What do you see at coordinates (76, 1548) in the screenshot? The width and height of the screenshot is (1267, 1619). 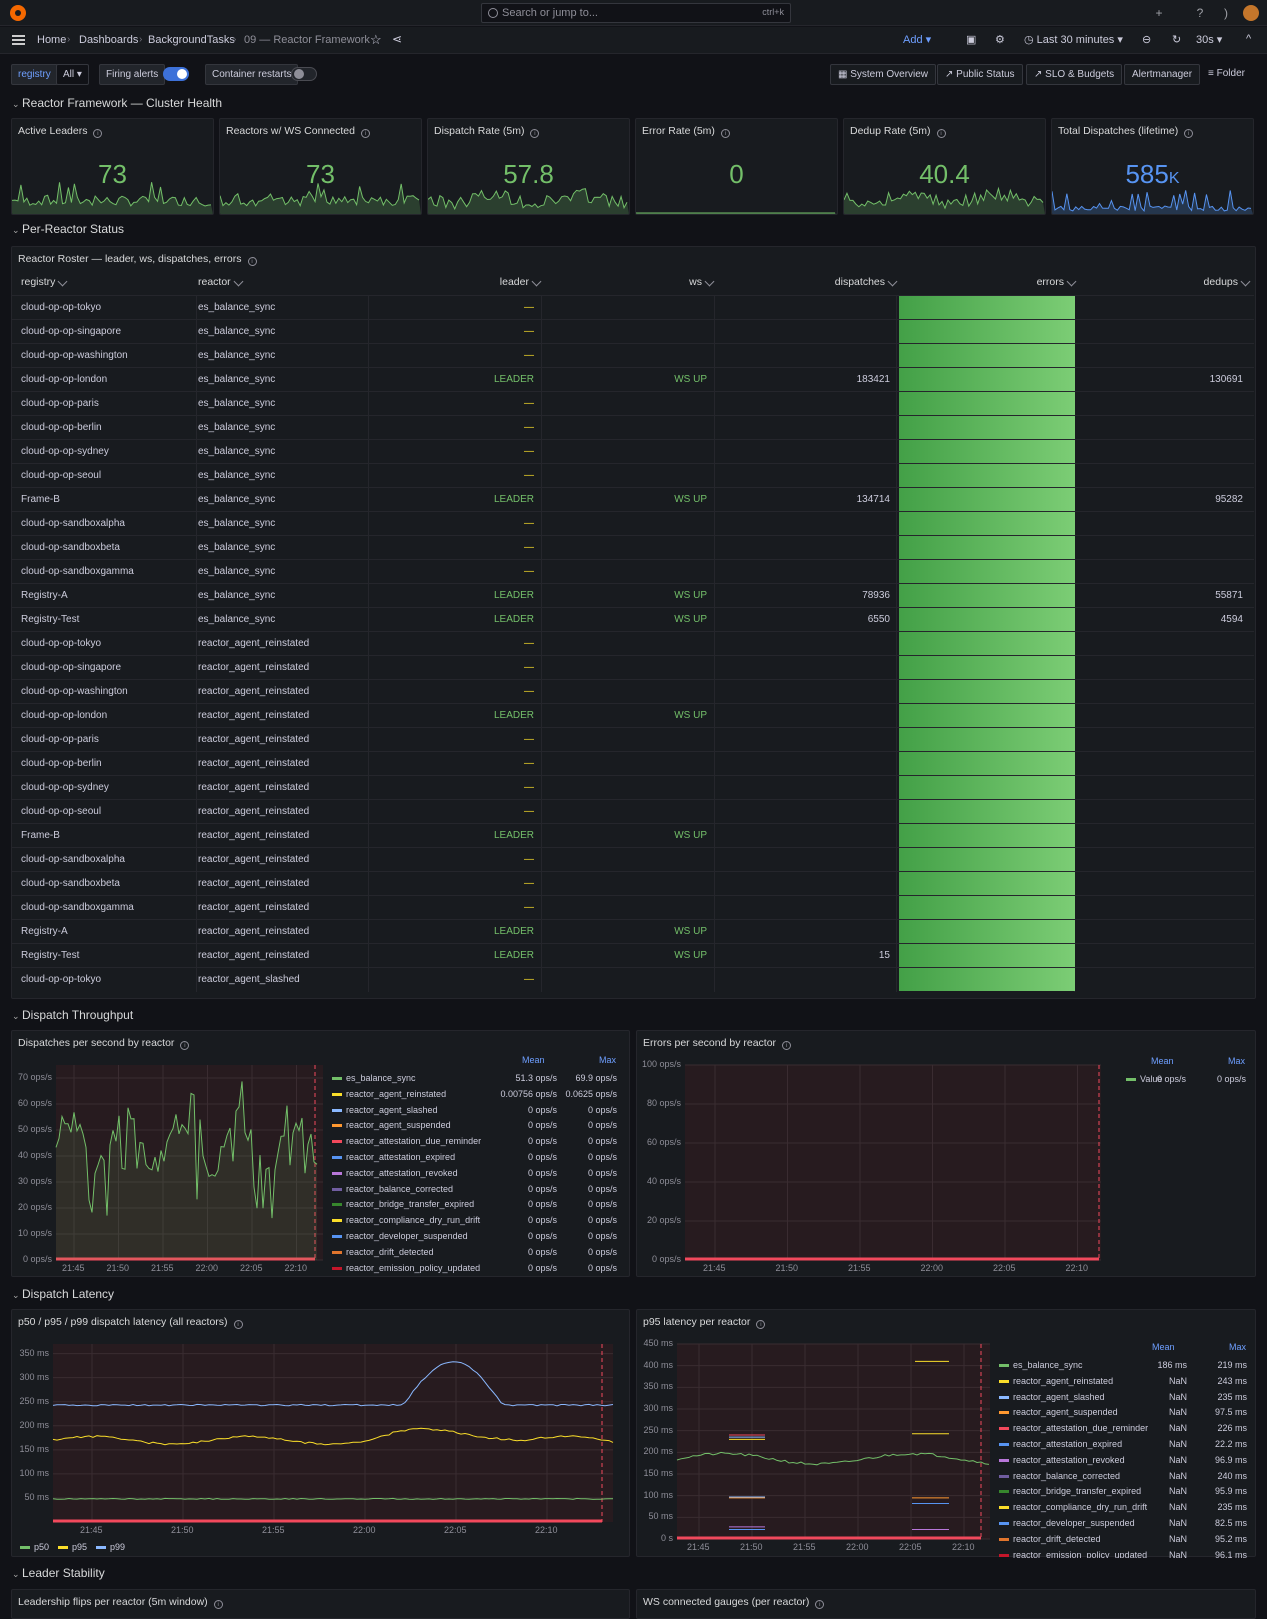 I see `legend-item: p95` at bounding box center [76, 1548].